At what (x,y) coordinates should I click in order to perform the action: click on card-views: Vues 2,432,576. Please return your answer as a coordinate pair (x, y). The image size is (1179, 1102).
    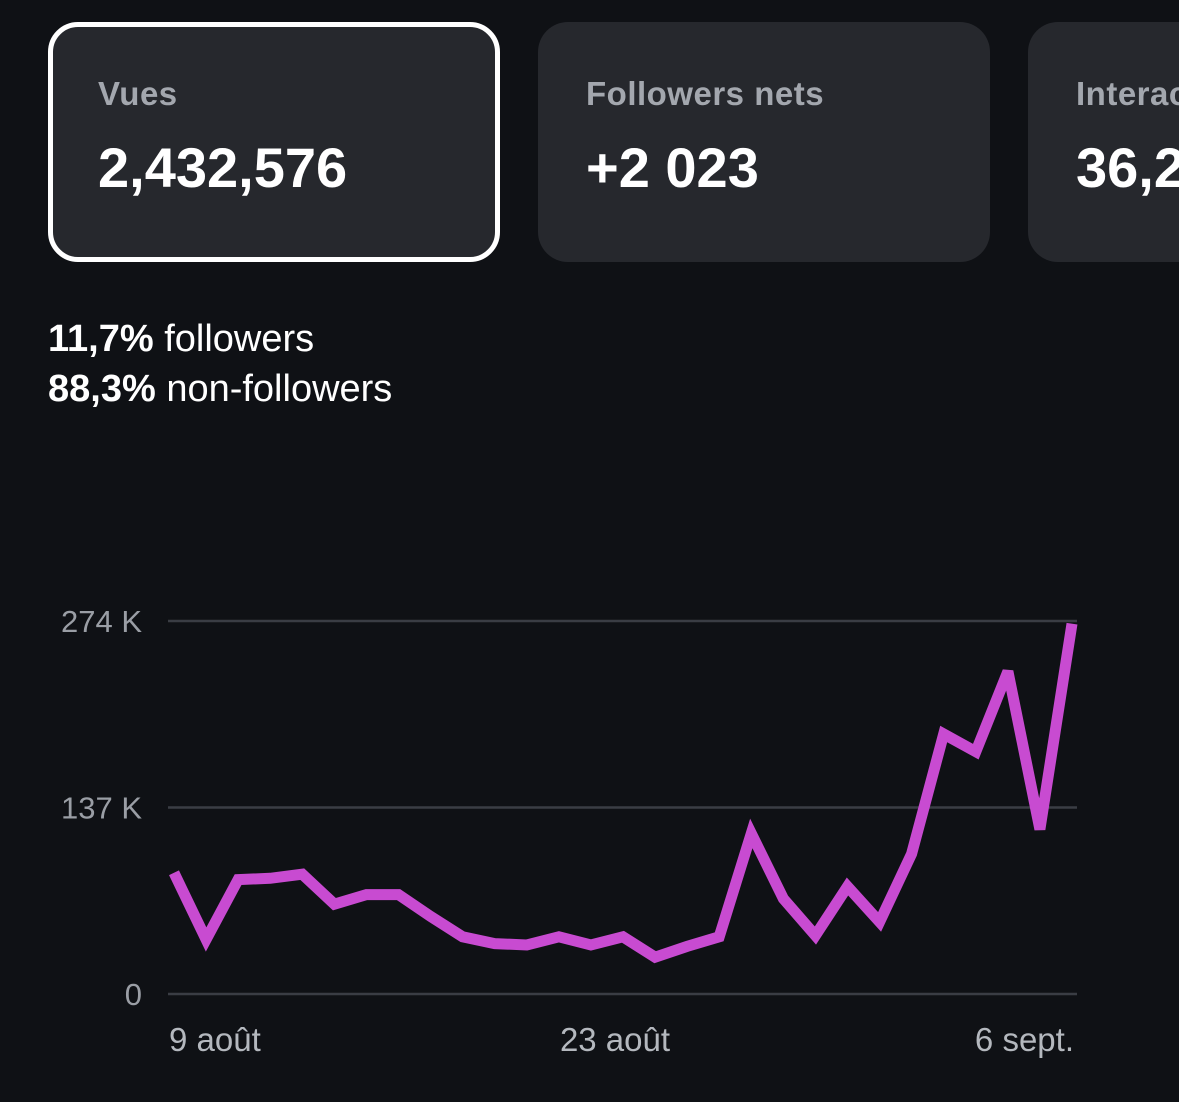
    Looking at the image, I should click on (274, 142).